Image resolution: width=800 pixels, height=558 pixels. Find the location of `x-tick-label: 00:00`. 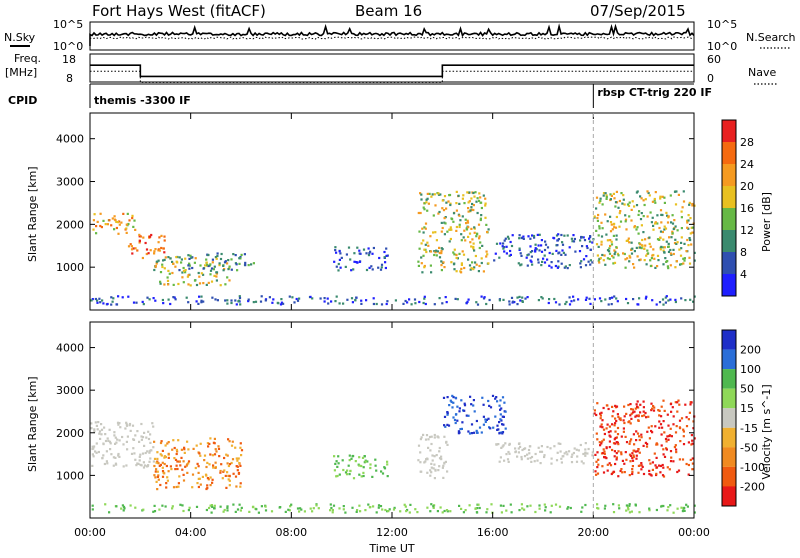

x-tick-label: 00:00 is located at coordinates (694, 532).